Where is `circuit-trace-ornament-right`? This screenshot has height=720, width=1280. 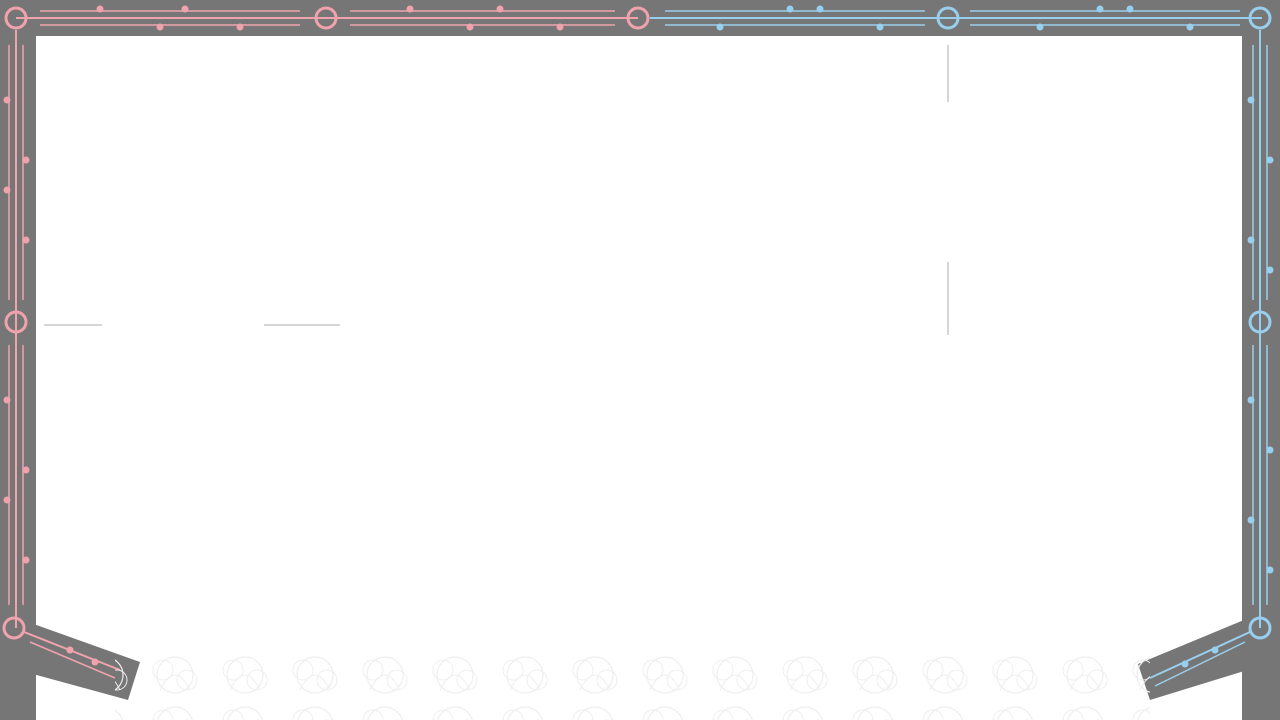 circuit-trace-ornament-right is located at coordinates (1211, 358).